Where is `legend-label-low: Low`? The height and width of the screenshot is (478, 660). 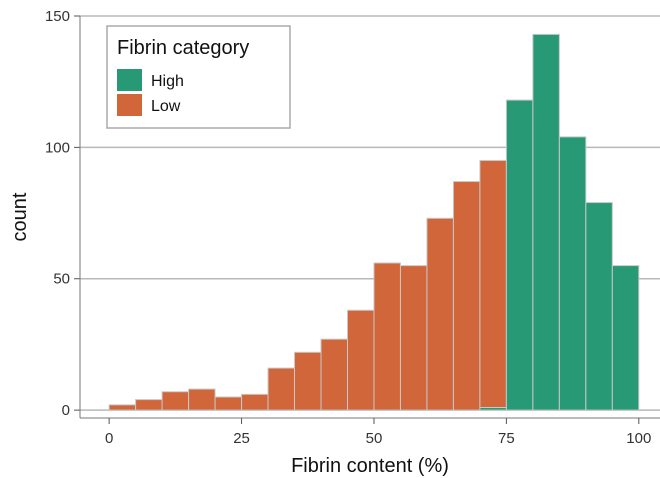
legend-label-low: Low is located at coordinates (166, 106).